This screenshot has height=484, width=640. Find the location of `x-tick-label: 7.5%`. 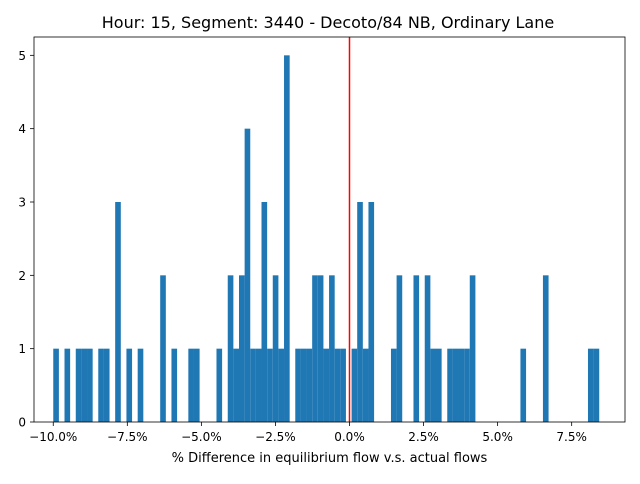

x-tick-label: 7.5% is located at coordinates (571, 437).